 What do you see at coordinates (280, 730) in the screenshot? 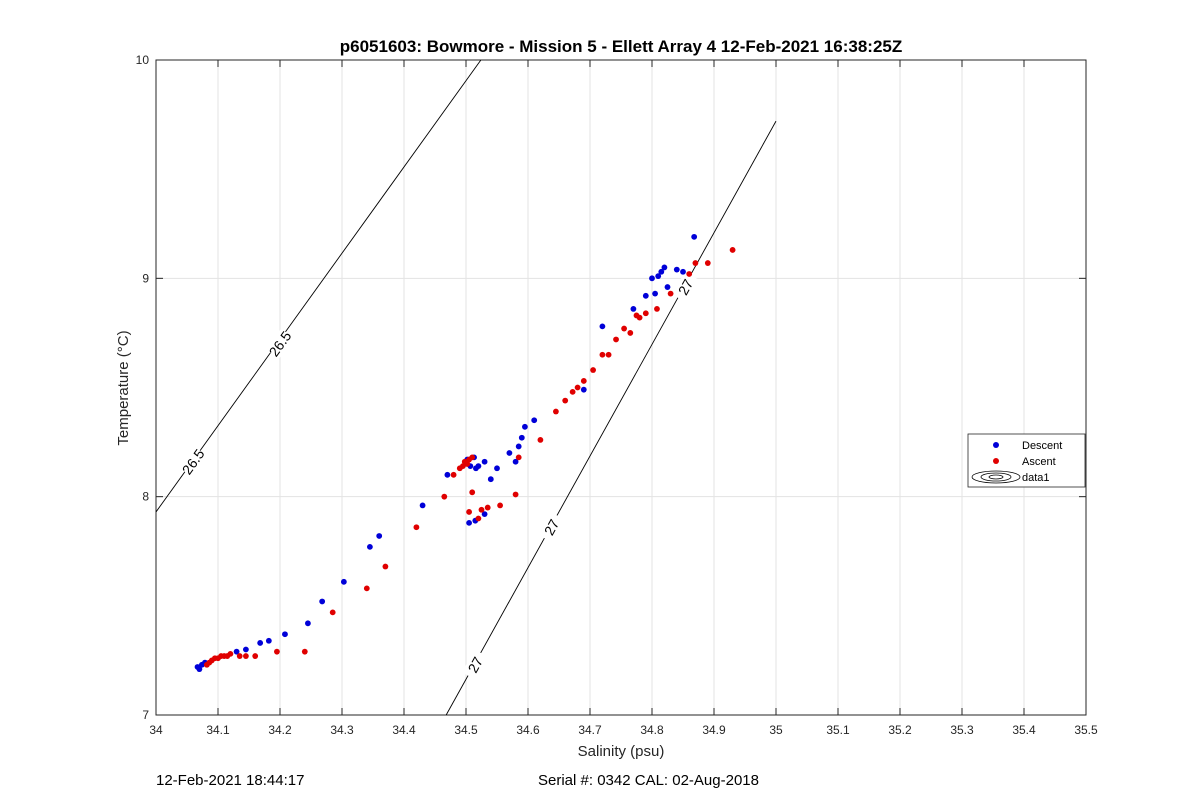
I see `x-tick-label: 34.2` at bounding box center [280, 730].